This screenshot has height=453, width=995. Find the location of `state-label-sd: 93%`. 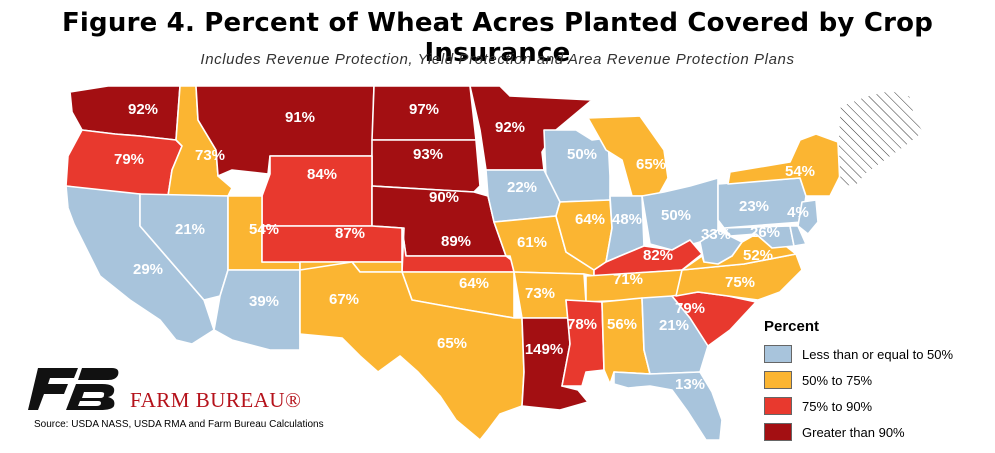

state-label-sd: 93% is located at coordinates (428, 154).